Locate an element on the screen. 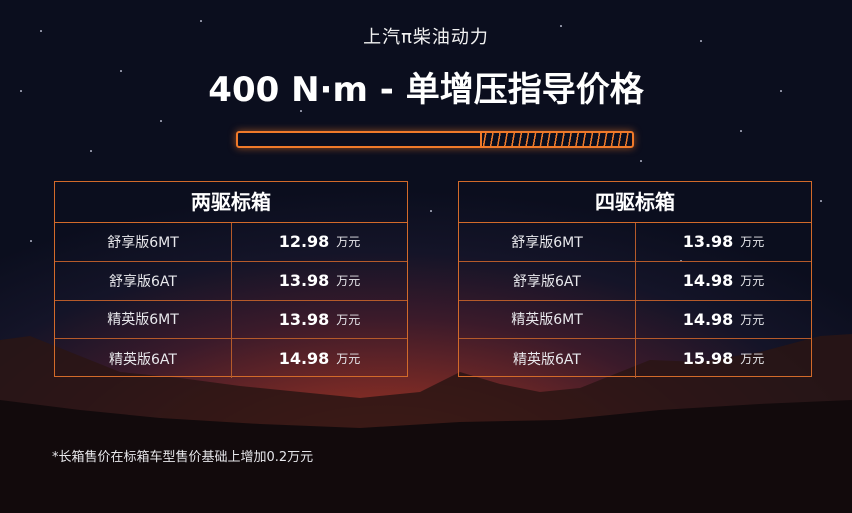 The image size is (852, 513). table-title: 两驱标箱 is located at coordinates (231, 202).